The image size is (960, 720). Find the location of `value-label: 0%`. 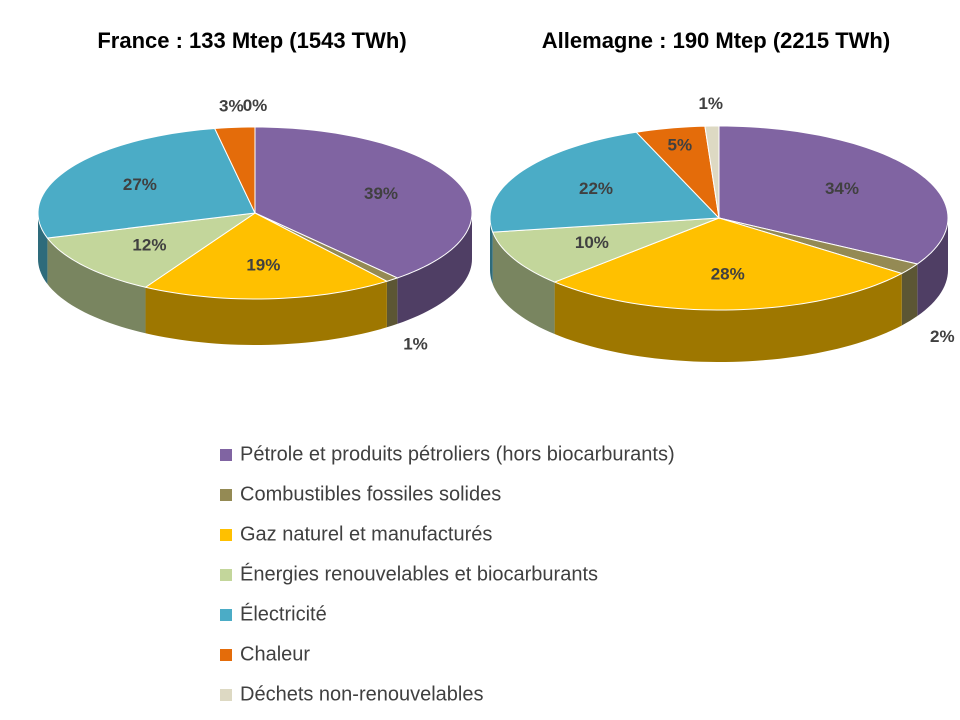

value-label: 0% is located at coordinates (255, 105).